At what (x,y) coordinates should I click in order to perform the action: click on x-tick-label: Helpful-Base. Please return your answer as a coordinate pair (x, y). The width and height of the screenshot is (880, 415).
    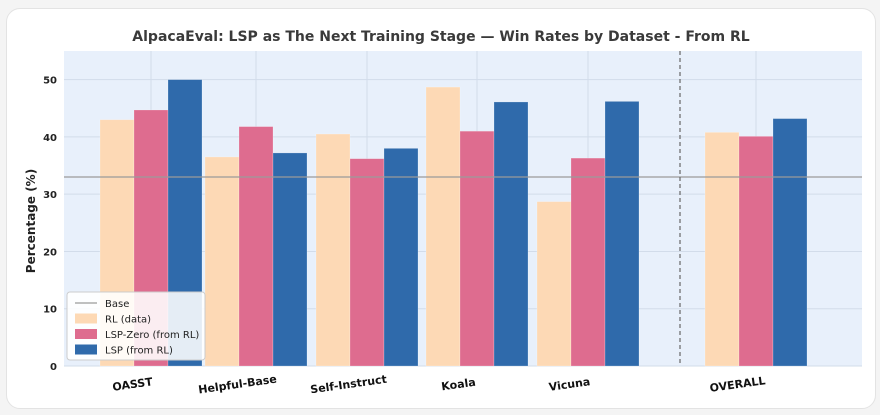
    Looking at the image, I should click on (237, 385).